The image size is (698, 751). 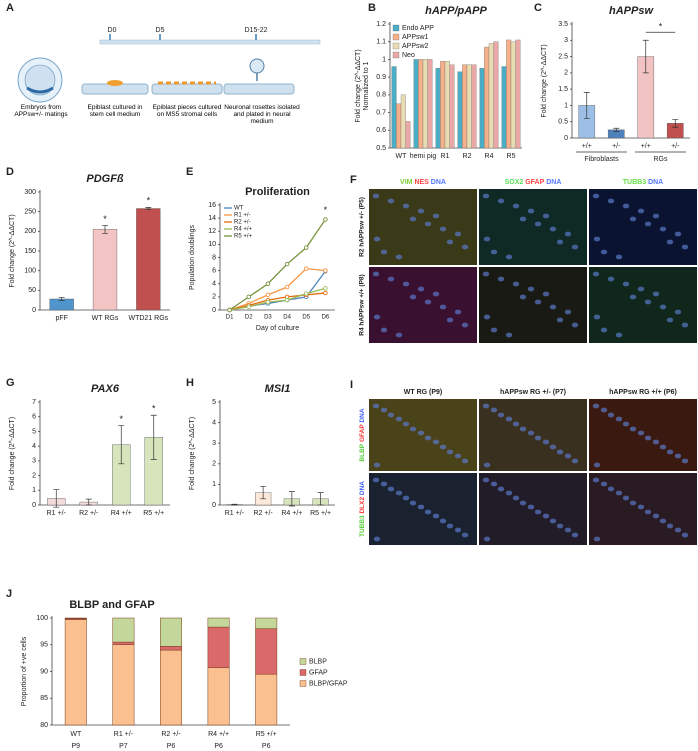 I want to click on significance-mark: *, so click(x=105, y=219).